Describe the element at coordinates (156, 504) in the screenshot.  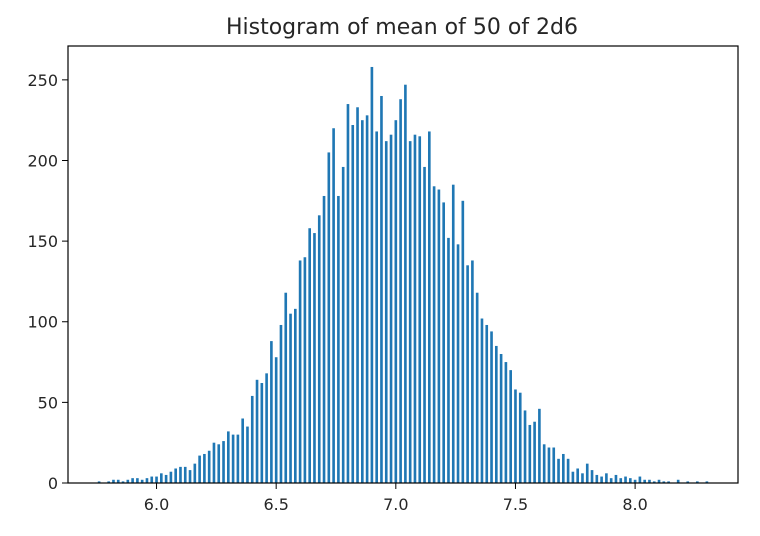
I see `x-tick-label: 6.0` at that location.